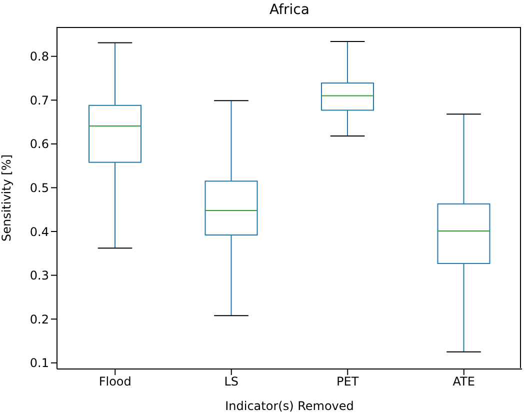  What do you see at coordinates (39, 319) in the screenshot?
I see `y-tick-label: 0.2` at bounding box center [39, 319].